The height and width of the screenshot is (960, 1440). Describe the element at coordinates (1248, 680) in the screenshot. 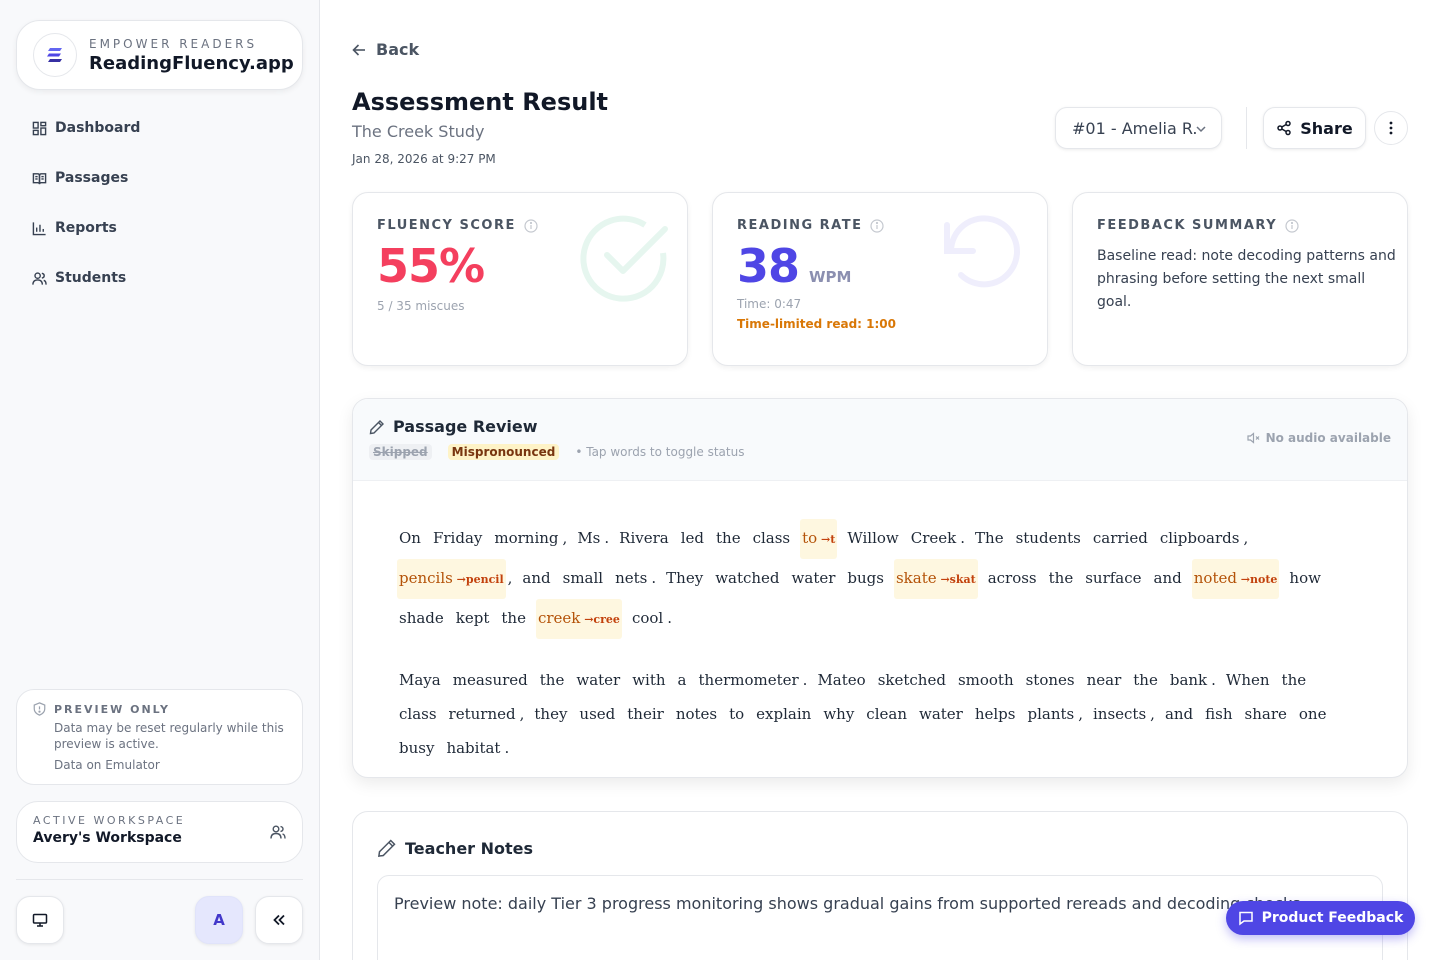

I see `word: When` at that location.